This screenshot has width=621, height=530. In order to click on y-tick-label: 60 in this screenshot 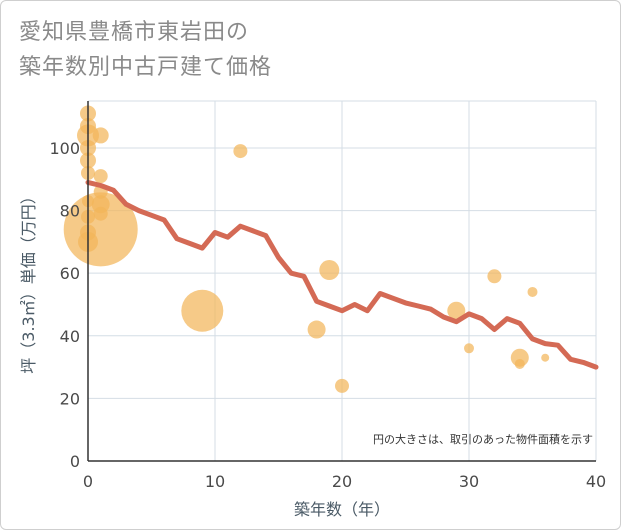, I will do `click(70, 273)`.